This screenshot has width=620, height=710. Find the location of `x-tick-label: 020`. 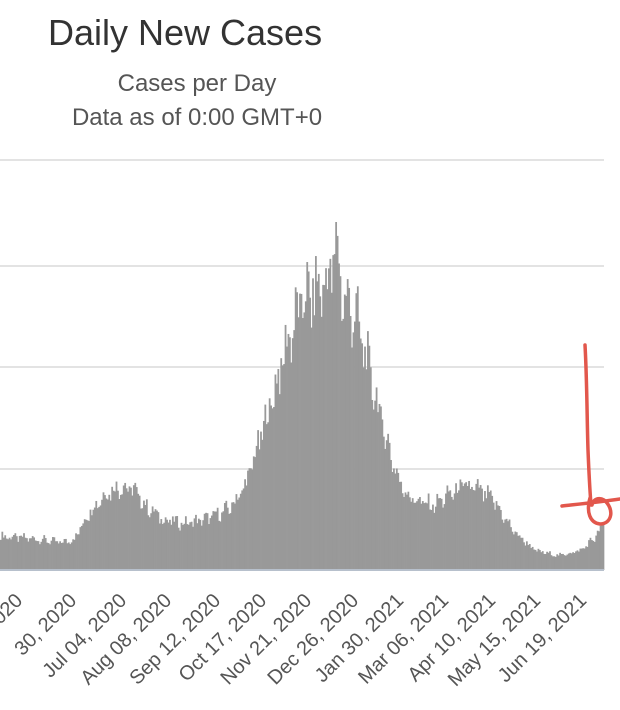

x-tick-label: 020 is located at coordinates (13, 609).